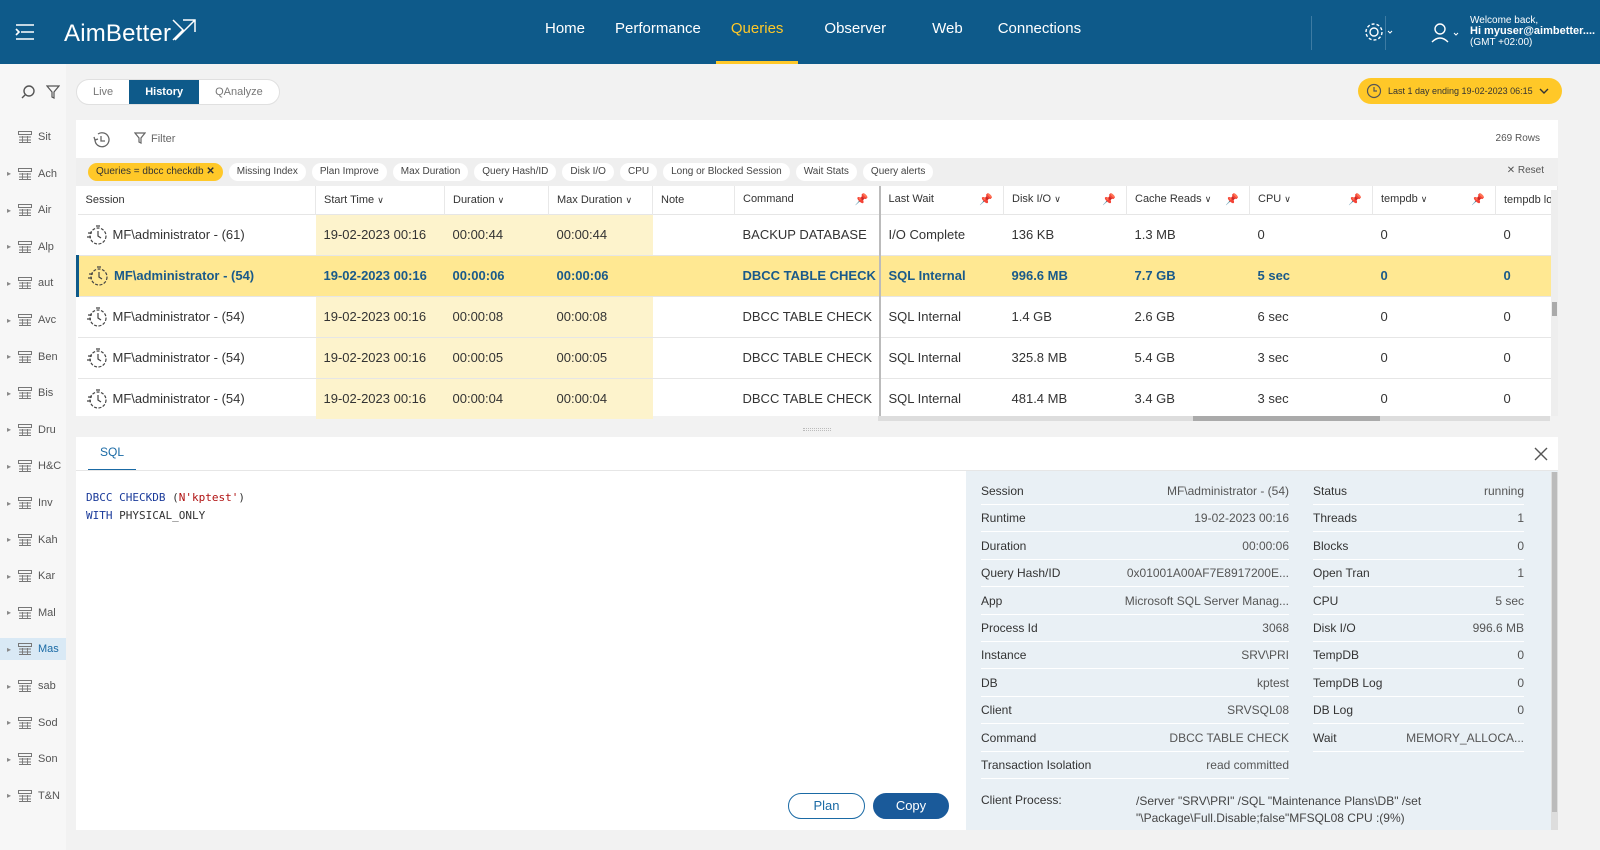 The height and width of the screenshot is (850, 1600). What do you see at coordinates (154, 138) in the screenshot?
I see `filter-button: Filter` at bounding box center [154, 138].